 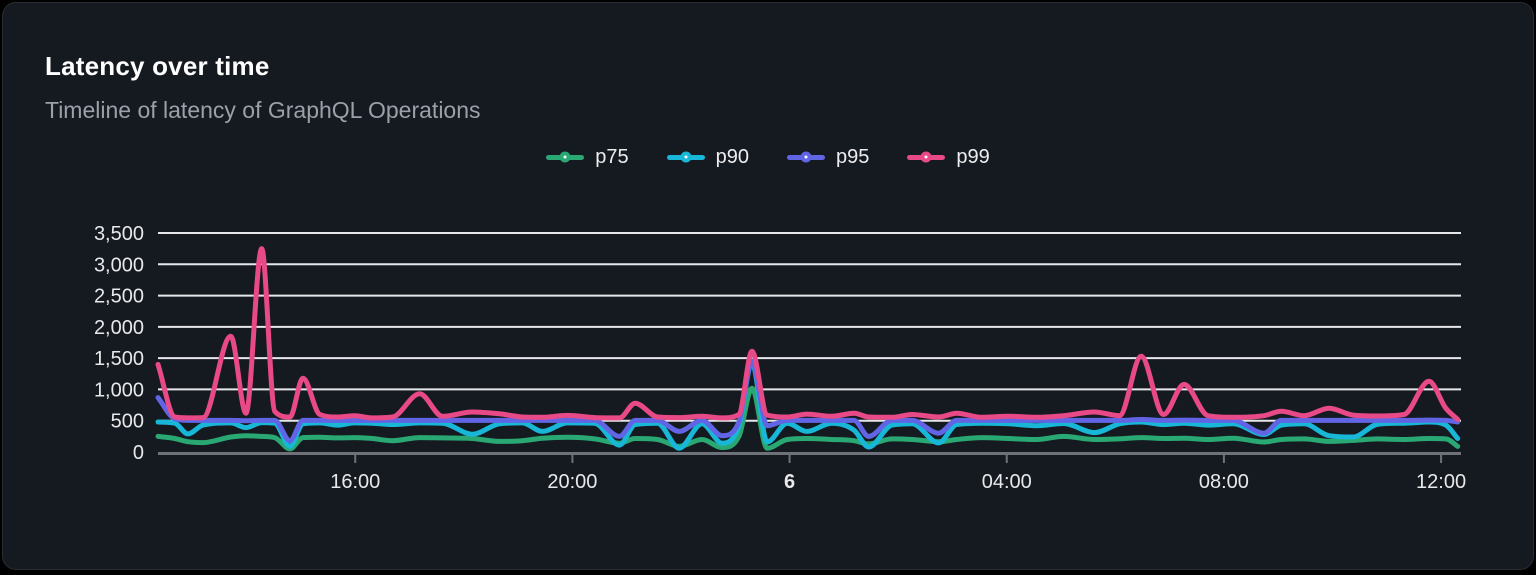 What do you see at coordinates (138, 453) in the screenshot?
I see `y-tick-label: 0` at bounding box center [138, 453].